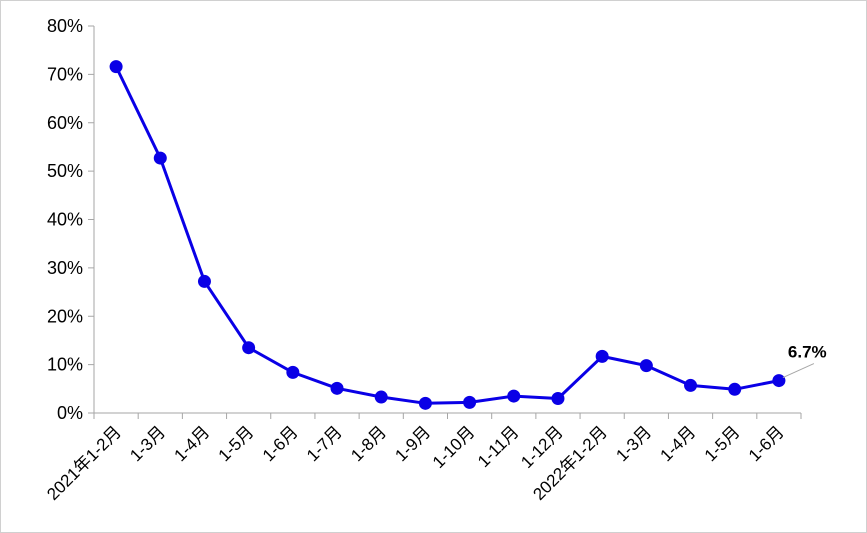 The width and height of the screenshot is (867, 533). What do you see at coordinates (65, 26) in the screenshot?
I see `y-tick-label: 80%` at bounding box center [65, 26].